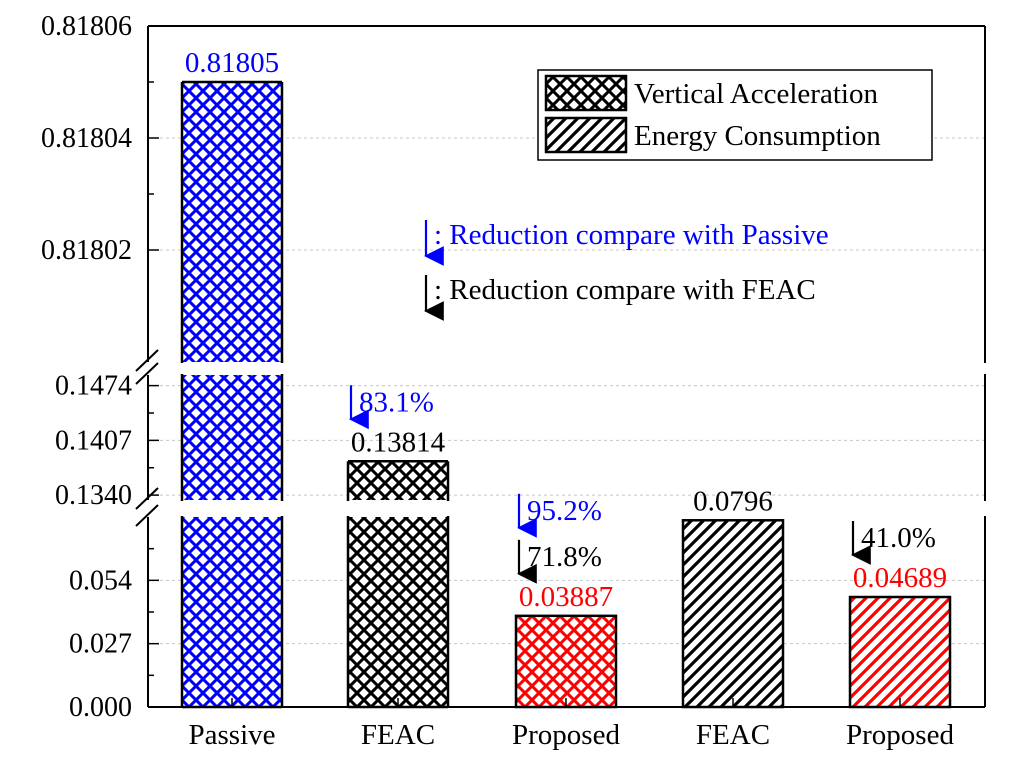 The image size is (1013, 773). I want to click on bar-value-label: 0.04689, so click(900, 578).